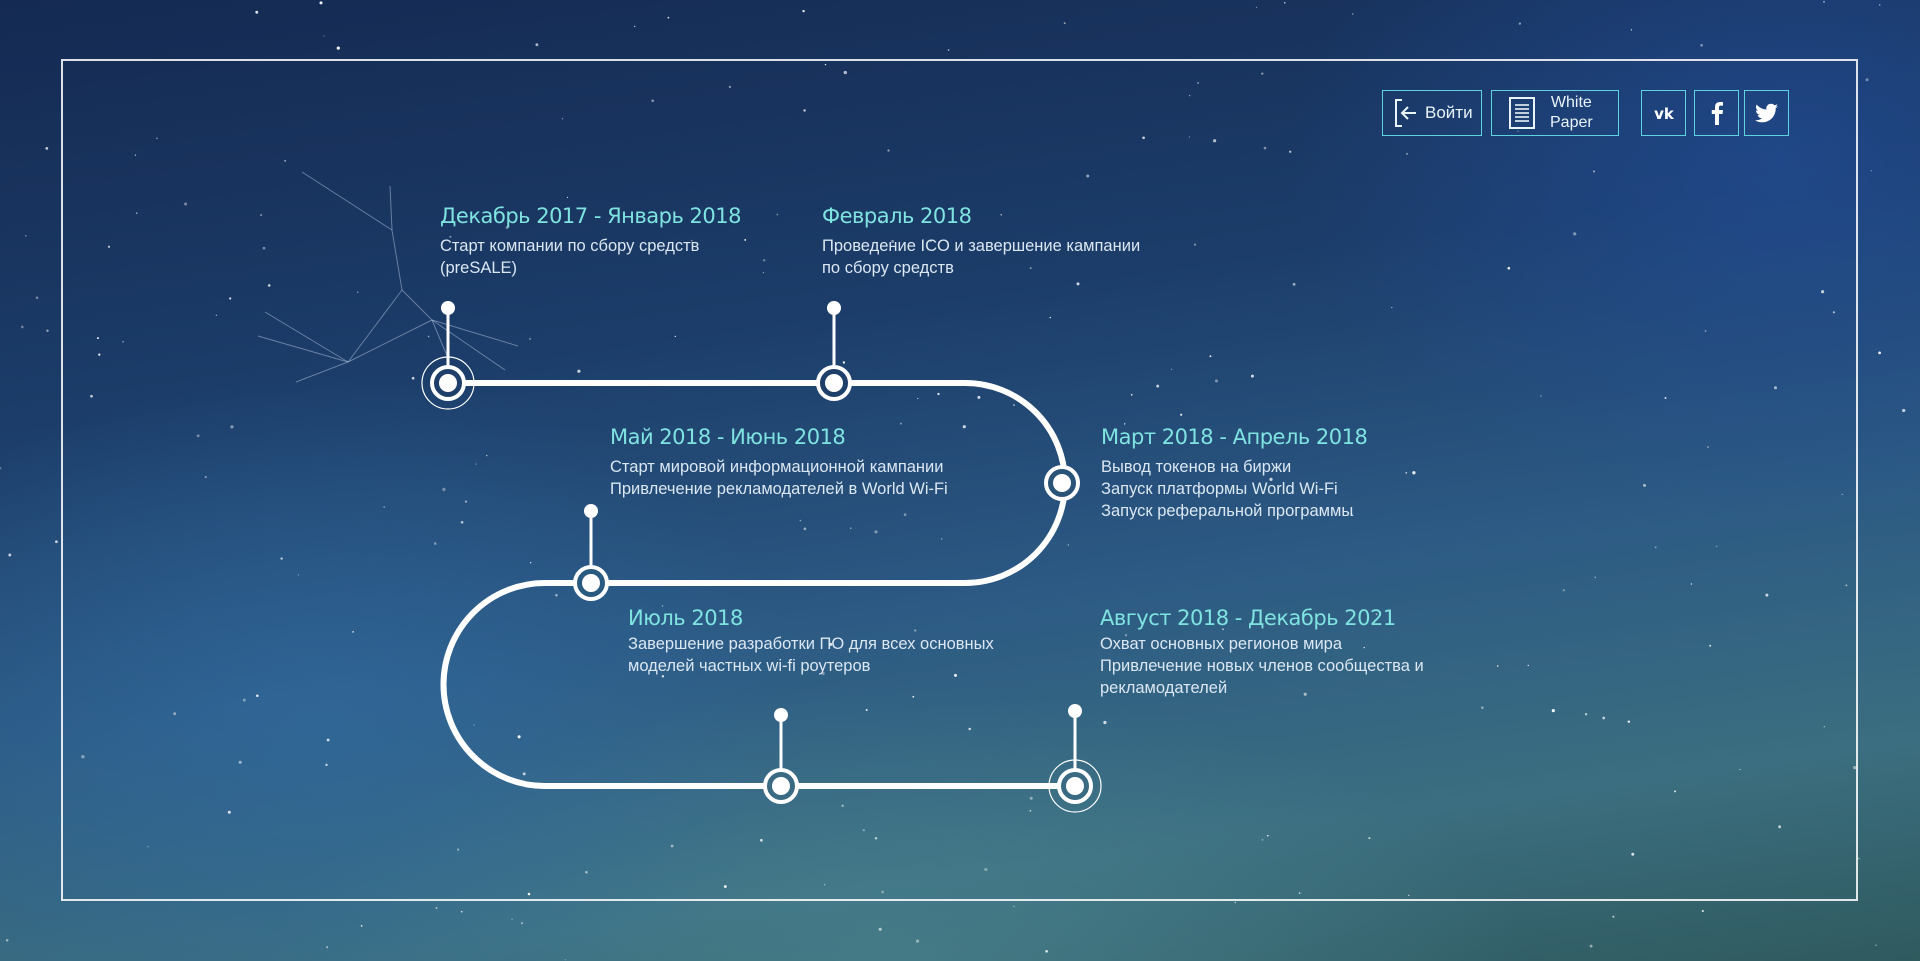 The image size is (1920, 961). I want to click on twitter-button, so click(1766, 113).